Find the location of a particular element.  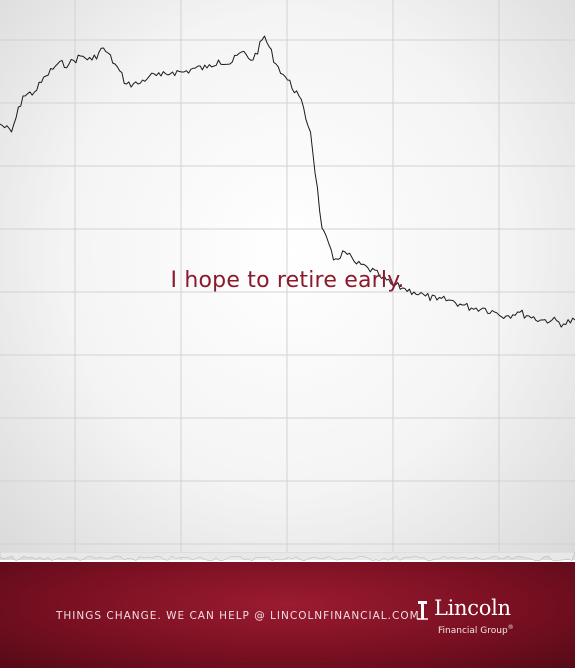

torn-edge-path is located at coordinates (287, 556).